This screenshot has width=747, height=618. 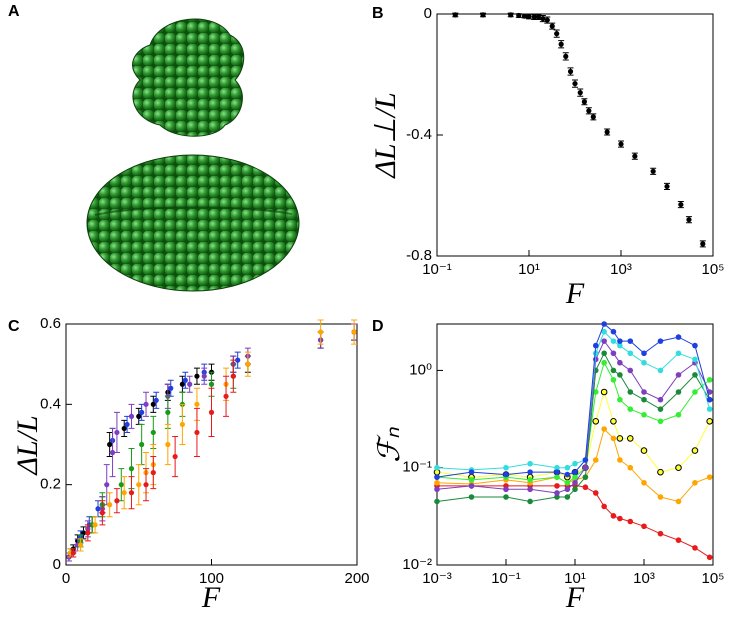 What do you see at coordinates (193, 155) in the screenshot?
I see `protein-render` at bounding box center [193, 155].